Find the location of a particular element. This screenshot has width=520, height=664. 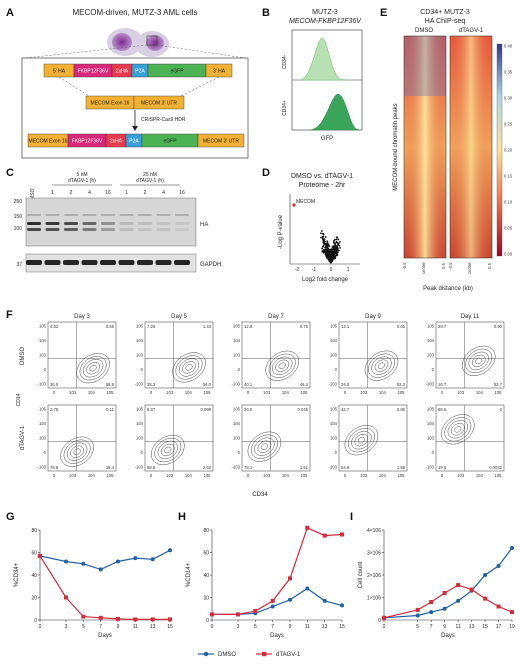

quad-ll: 36.0 is located at coordinates (54, 384).